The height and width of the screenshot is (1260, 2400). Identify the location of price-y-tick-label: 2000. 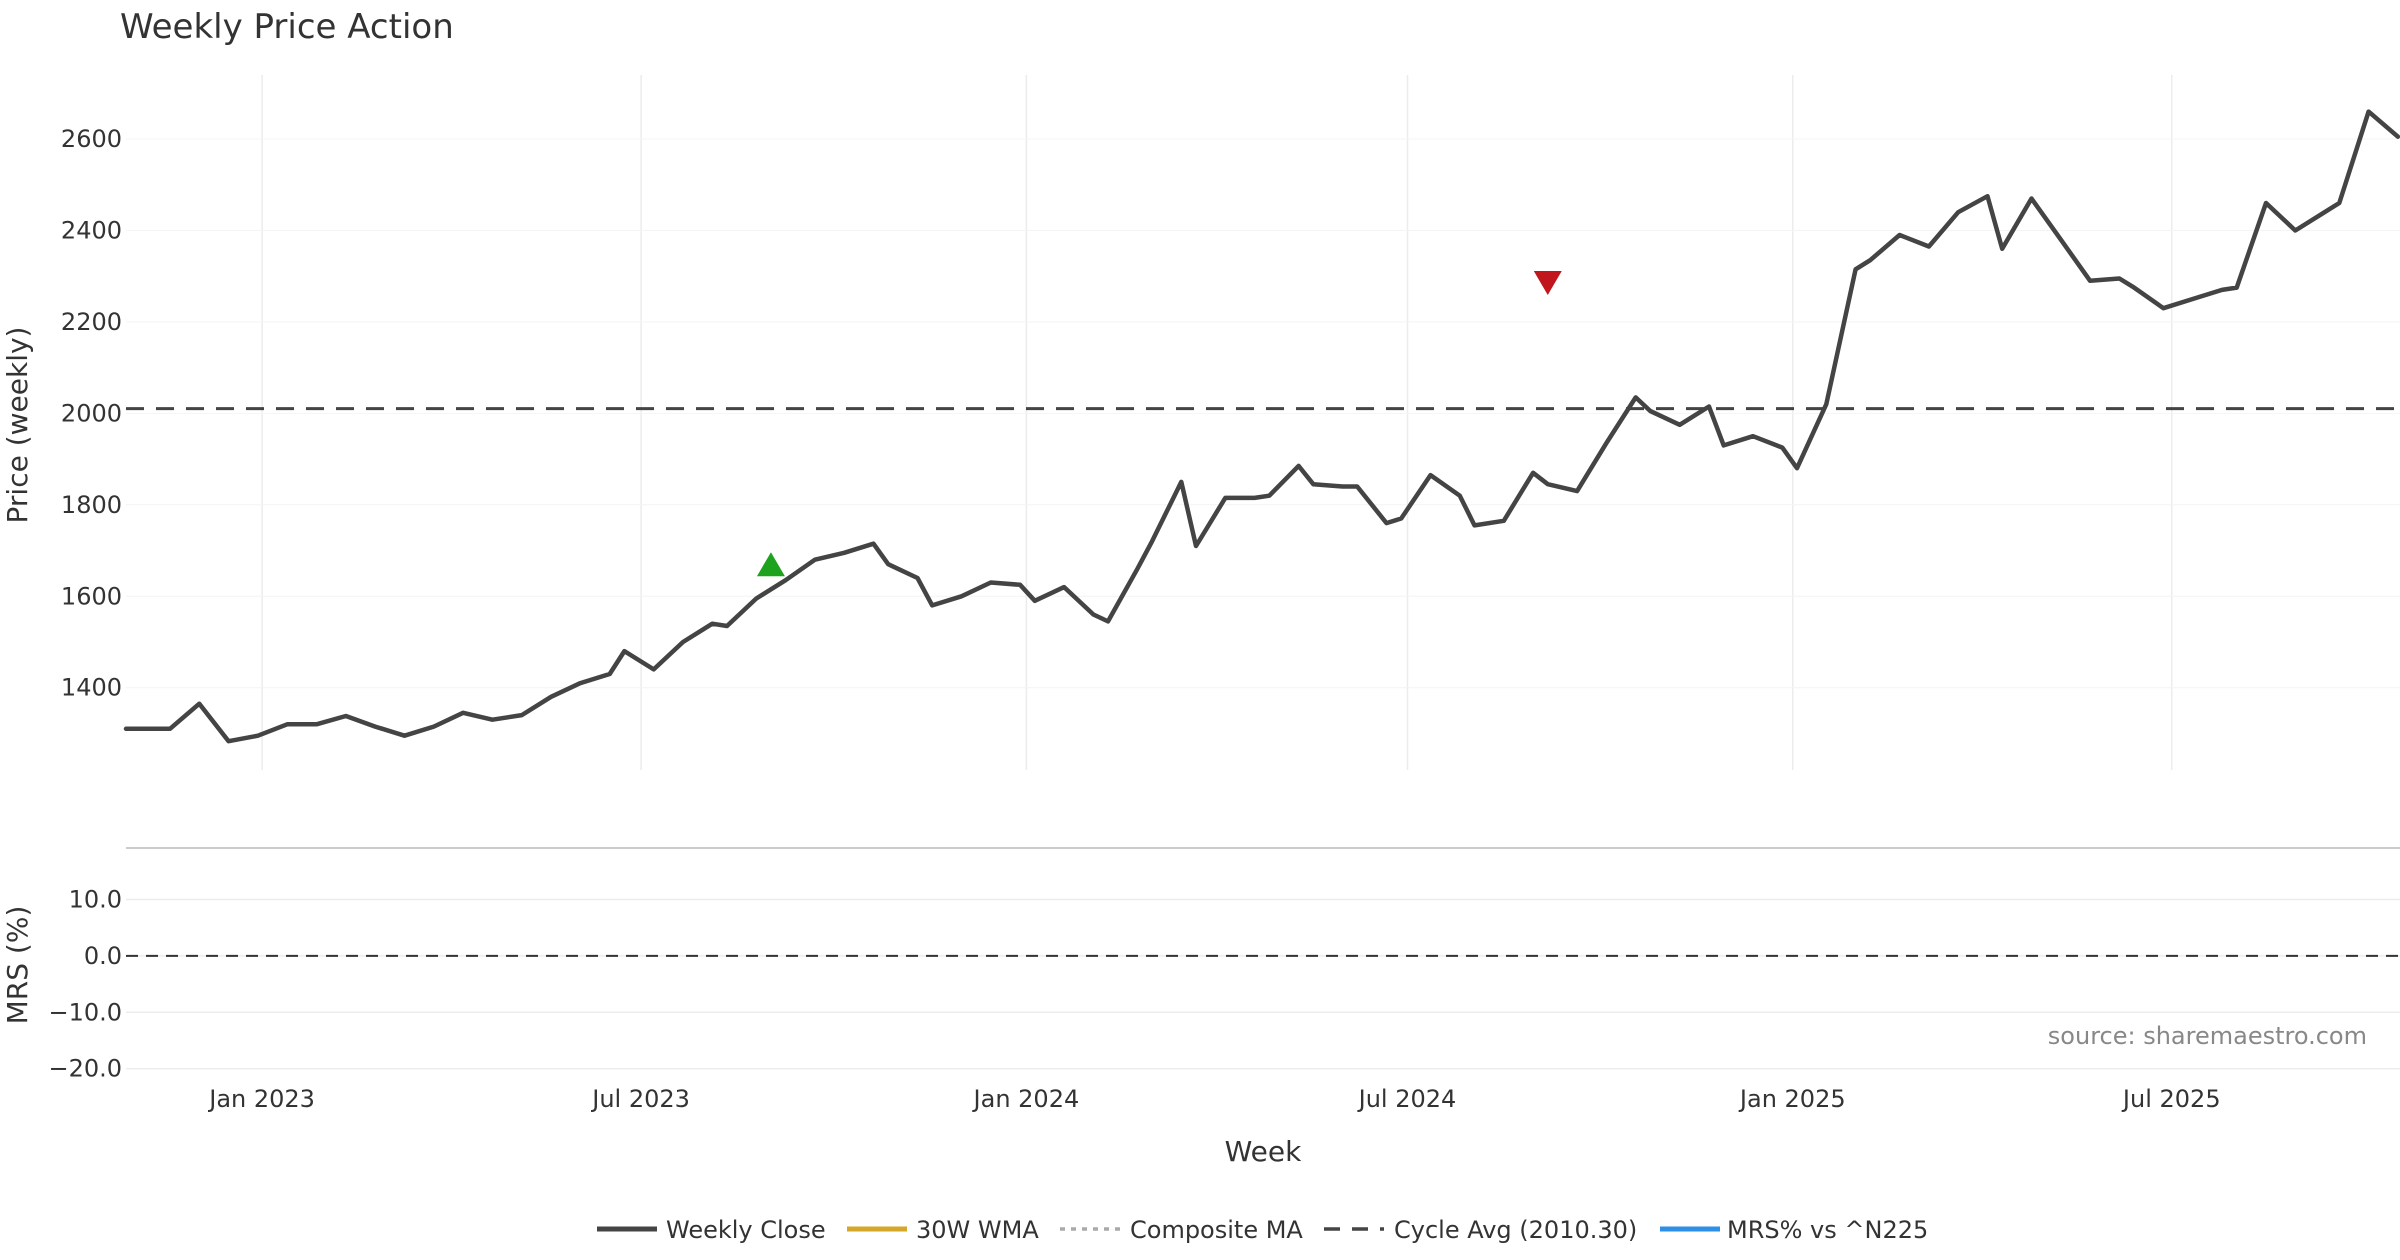
(91, 413).